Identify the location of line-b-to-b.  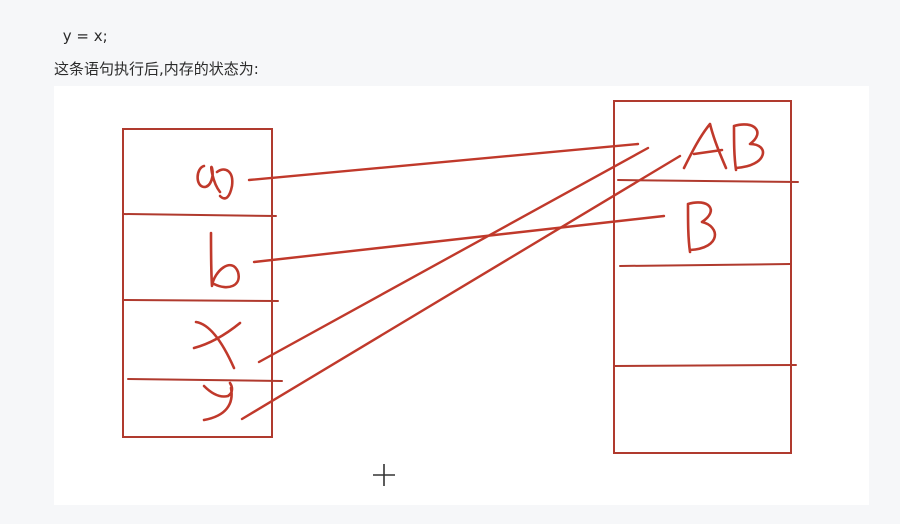
(459, 239).